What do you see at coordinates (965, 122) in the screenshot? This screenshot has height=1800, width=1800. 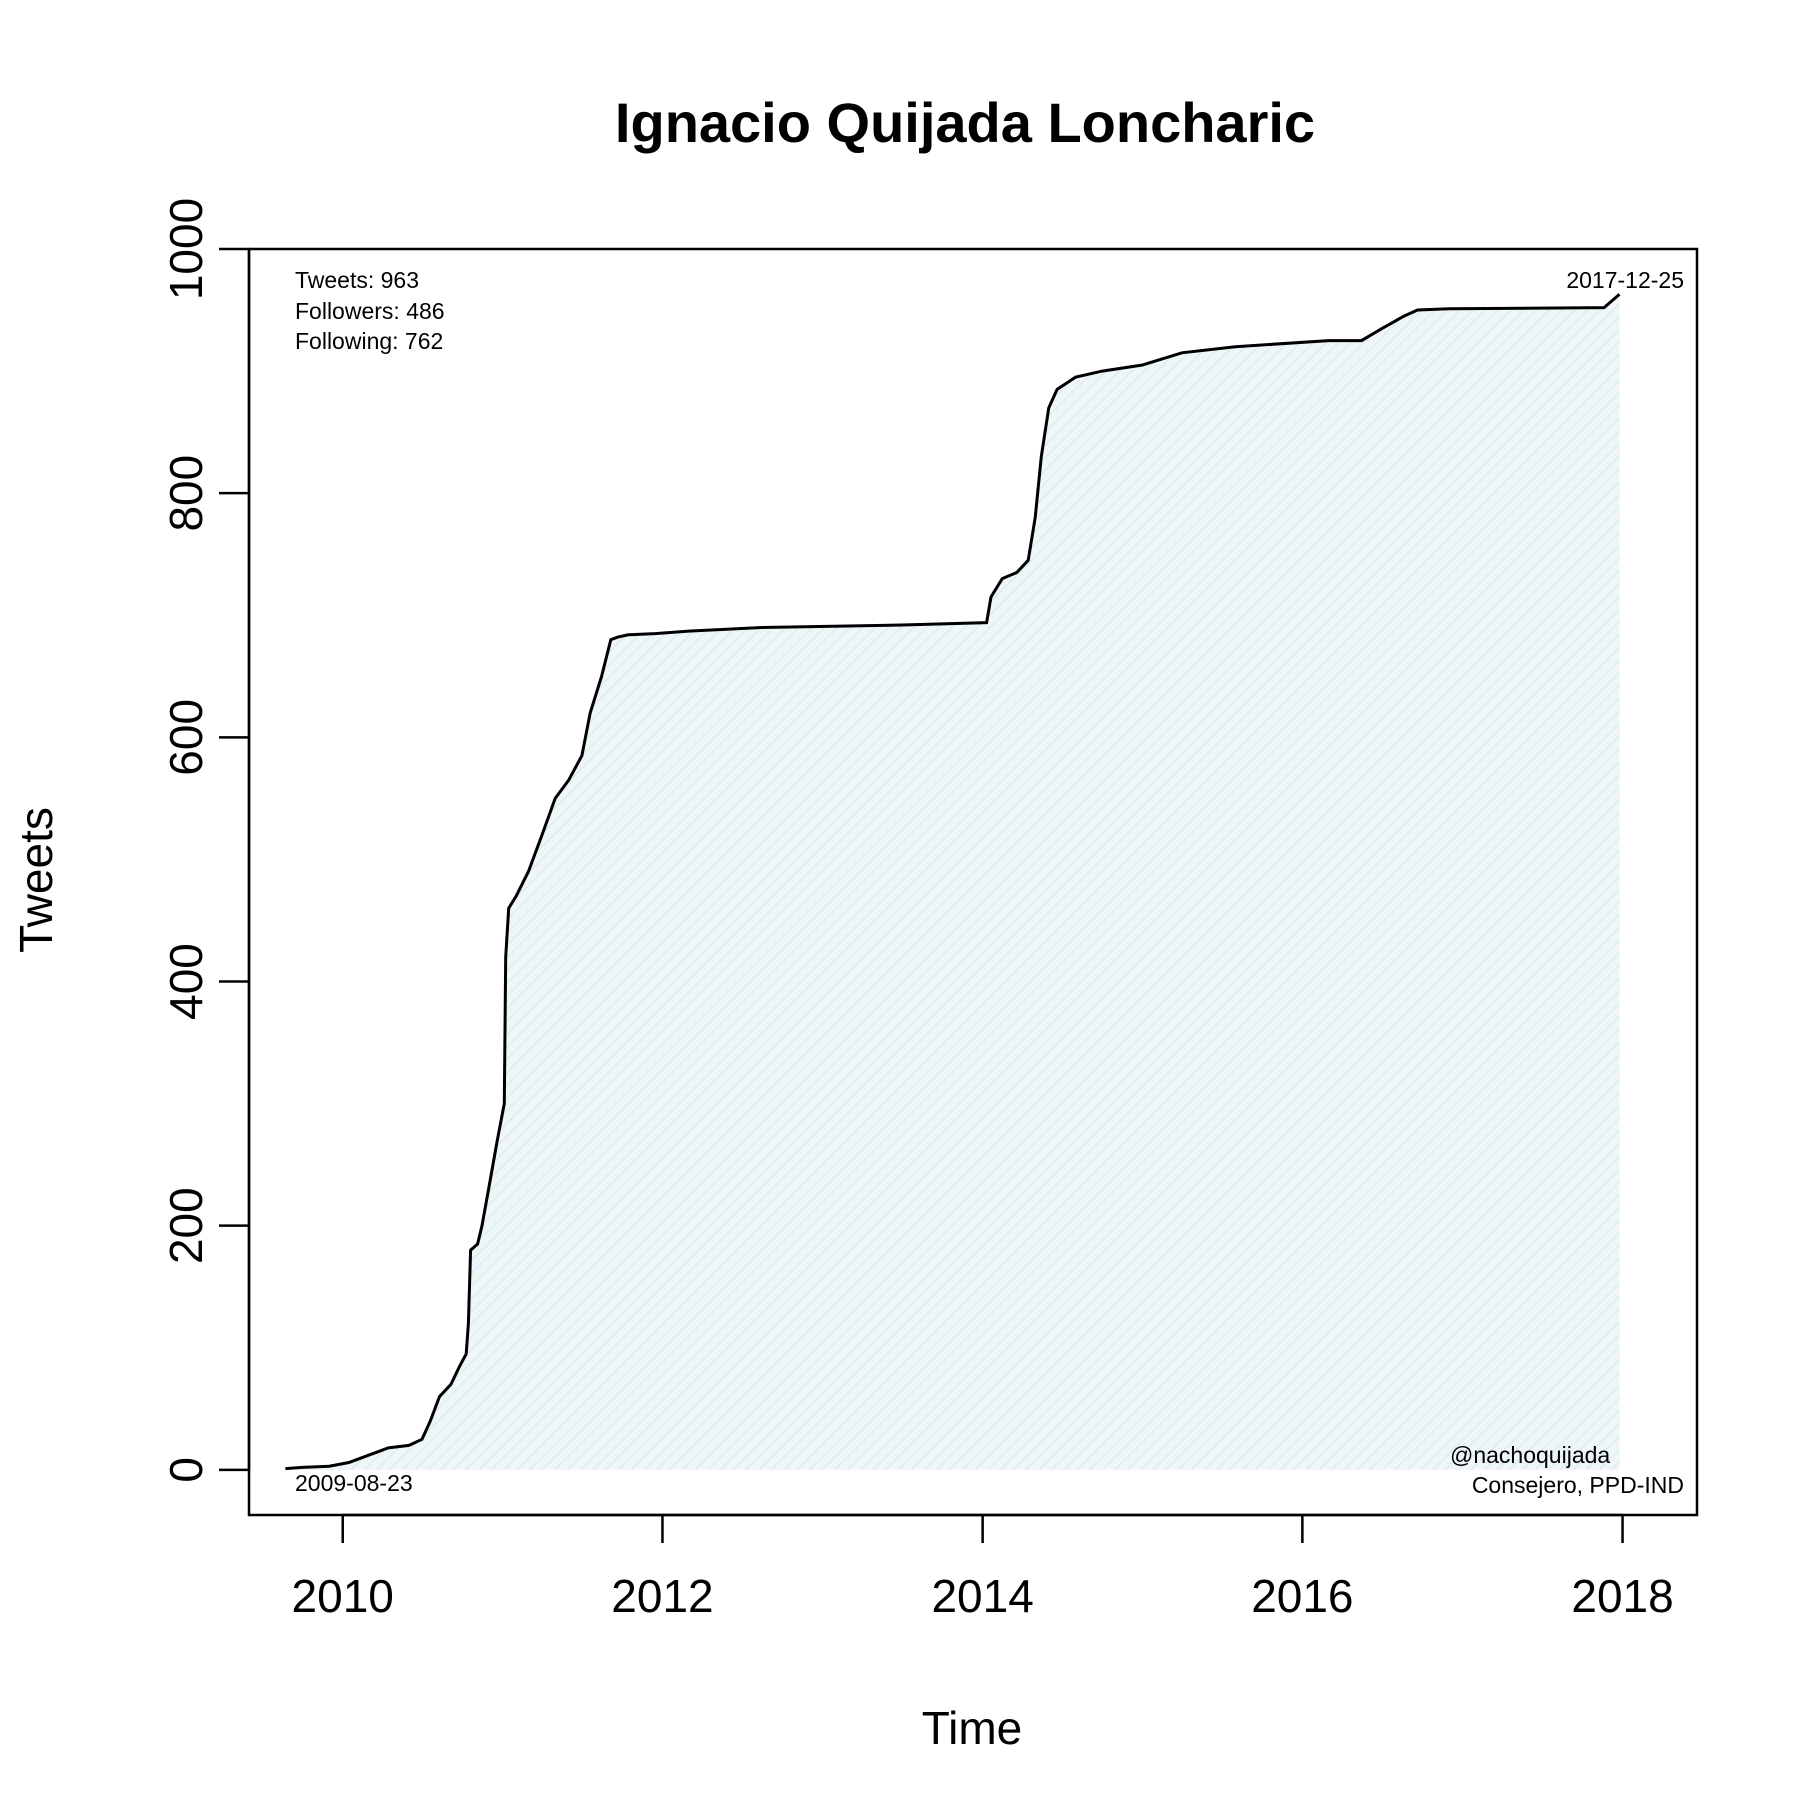 I see `chart-title: Ignacio Quijada Loncharic` at bounding box center [965, 122].